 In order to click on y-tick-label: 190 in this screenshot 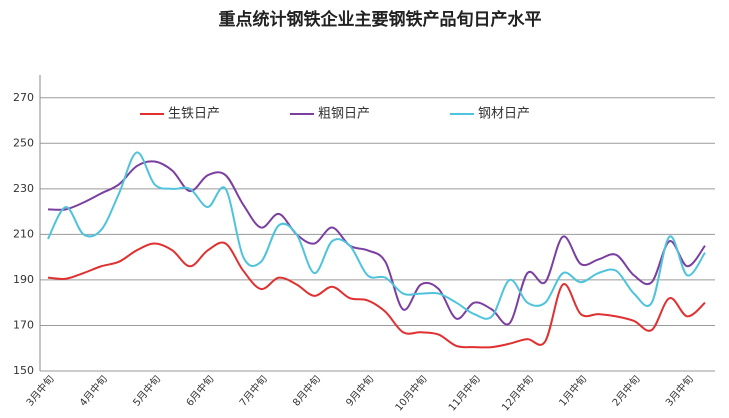, I will do `click(23, 279)`.